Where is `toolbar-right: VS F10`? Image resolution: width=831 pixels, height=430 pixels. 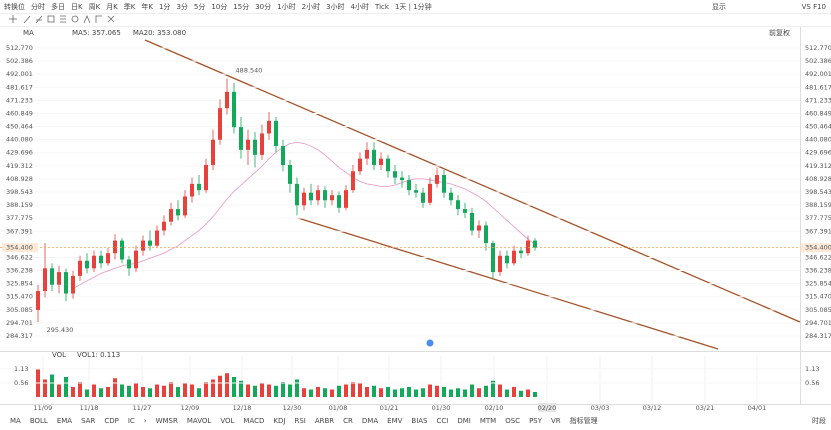 toolbar-right: VS F10 is located at coordinates (814, 7).